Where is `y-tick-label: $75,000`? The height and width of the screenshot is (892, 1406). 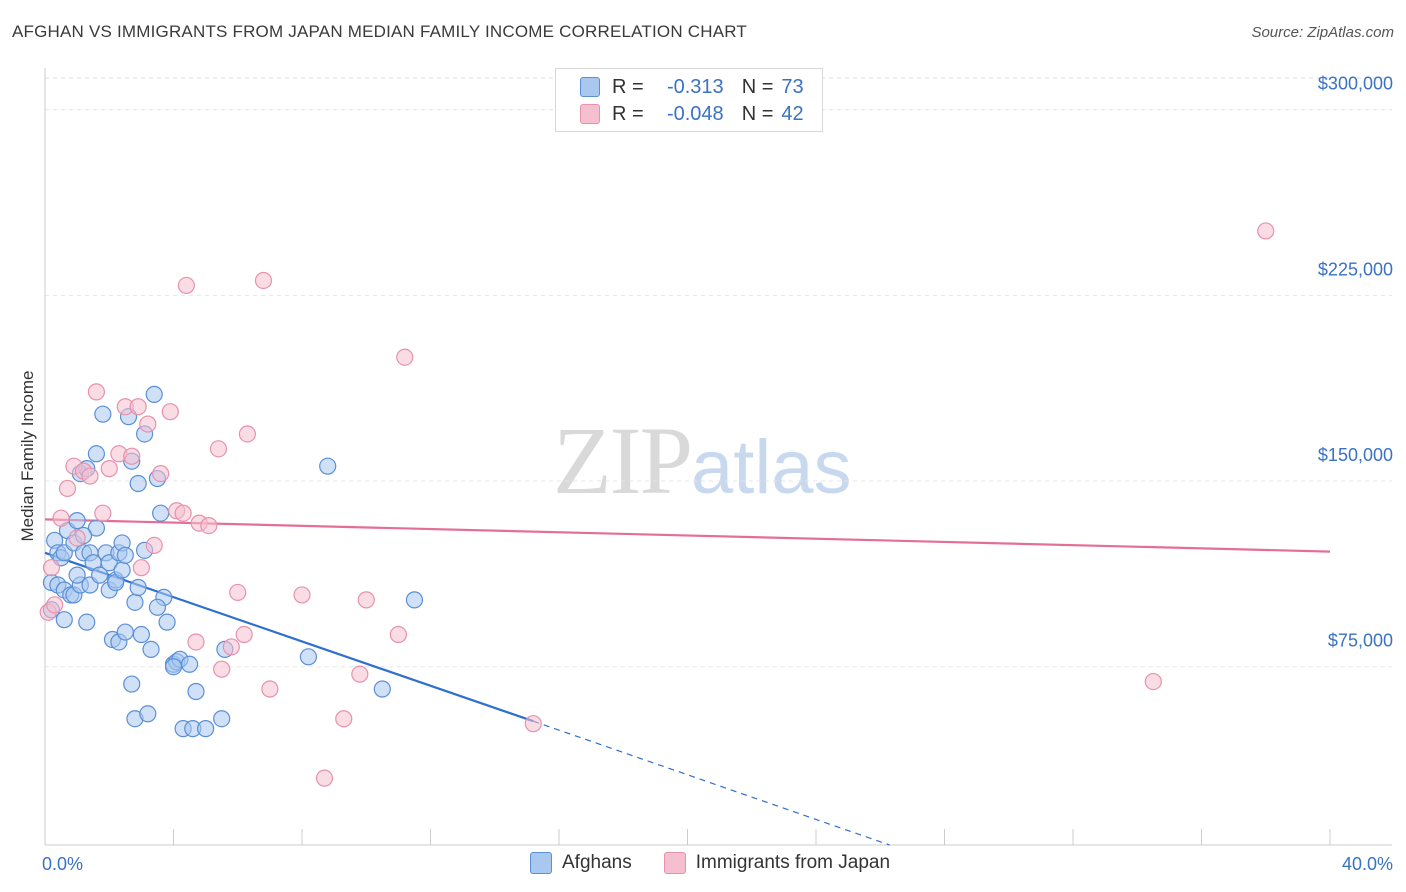 y-tick-label: $75,000 is located at coordinates (1360, 641).